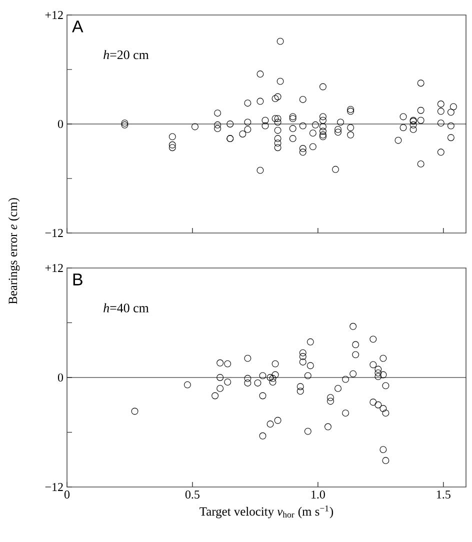 The image size is (472, 542). Describe the element at coordinates (267, 511) in the screenshot. I see `x-axis-title: Target velocity v$_{hor}$ (m s$^{−1}$)` at that location.